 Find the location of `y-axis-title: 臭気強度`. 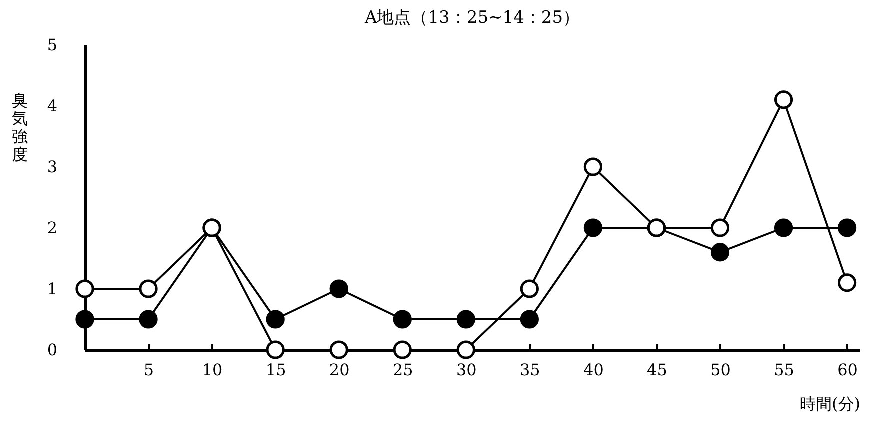

y-axis-title: 臭気強度 is located at coordinates (20, 127).